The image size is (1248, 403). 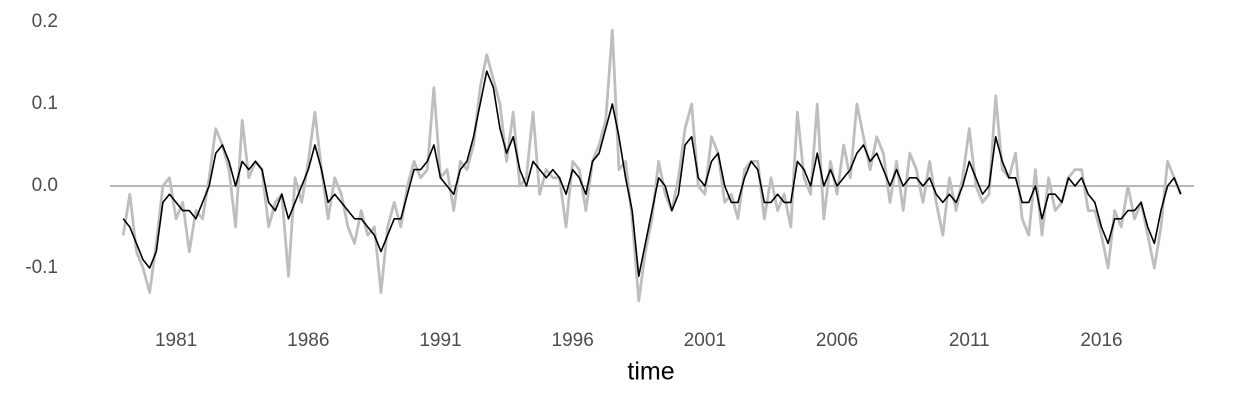 I want to click on x-tick-label: 1996, so click(x=573, y=340).